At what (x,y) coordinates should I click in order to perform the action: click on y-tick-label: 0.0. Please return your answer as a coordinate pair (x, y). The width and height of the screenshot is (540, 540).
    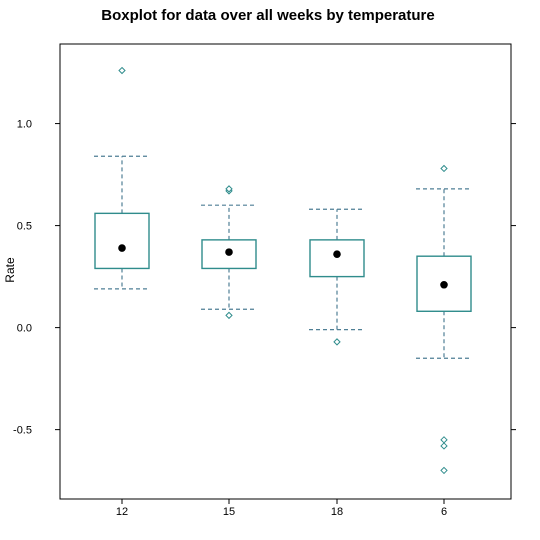
    Looking at the image, I should click on (24, 329).